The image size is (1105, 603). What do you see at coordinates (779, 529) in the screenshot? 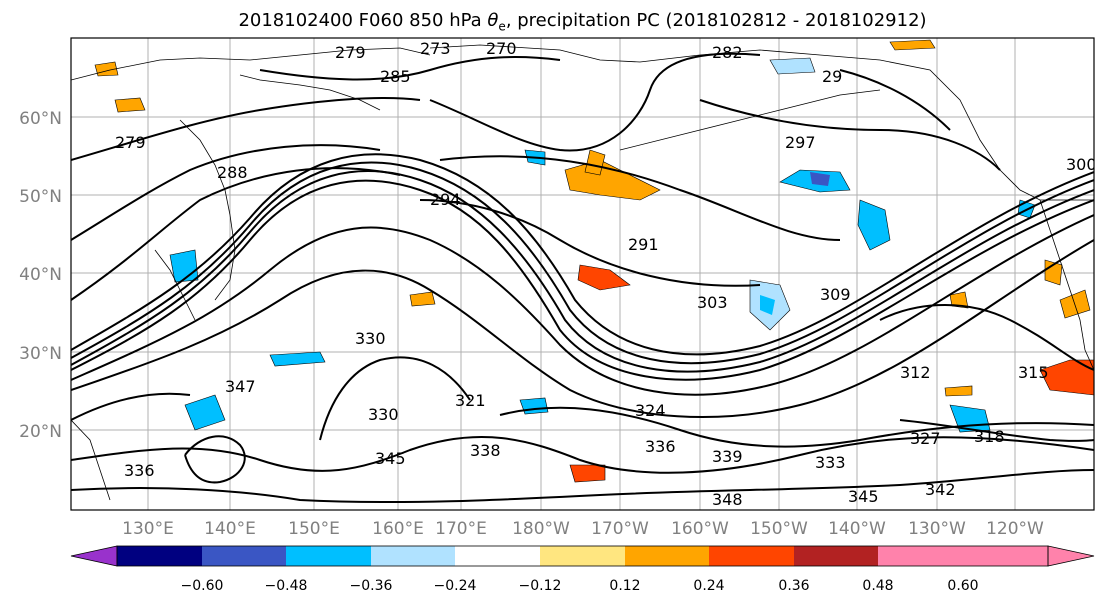
I see `lon-label: 150°W` at bounding box center [779, 529].